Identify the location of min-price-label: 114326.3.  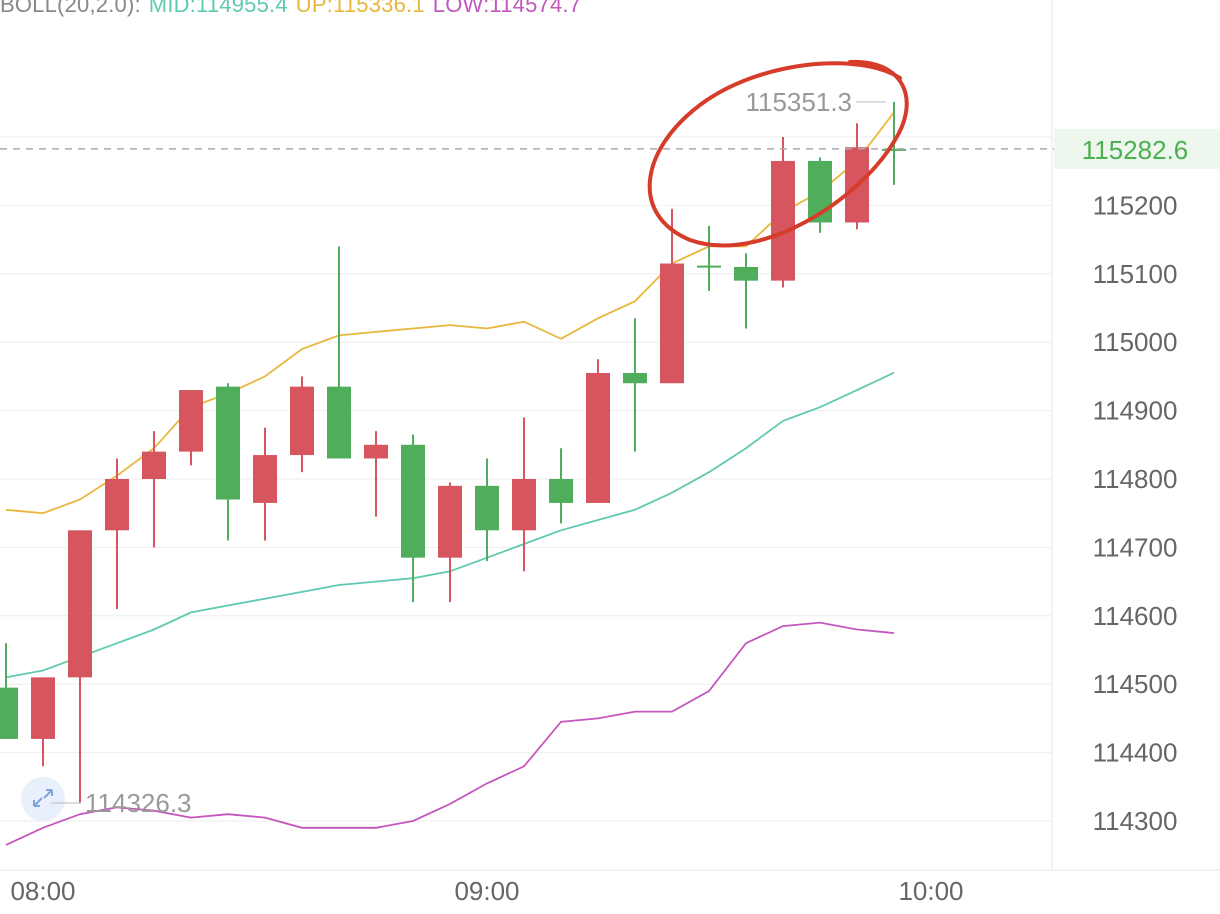
(138, 803).